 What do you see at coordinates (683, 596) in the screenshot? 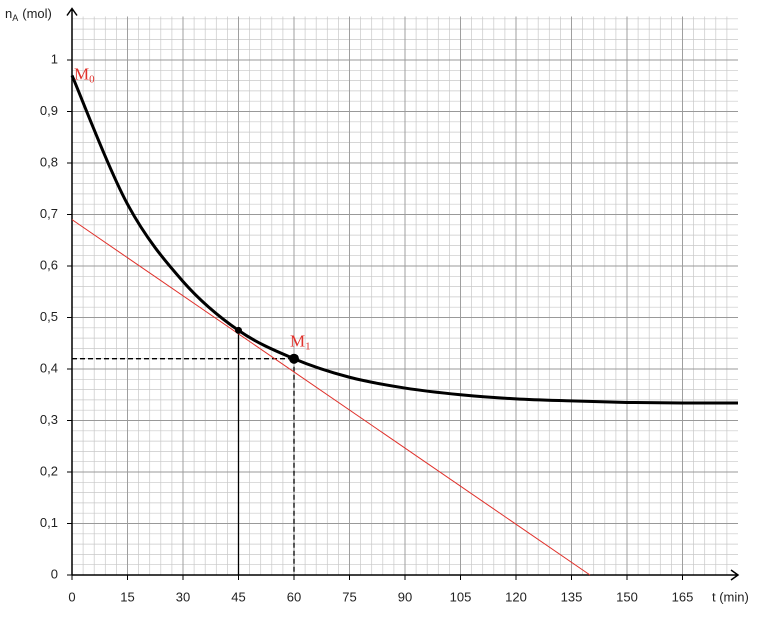
I see `x-tick-label: 165` at bounding box center [683, 596].